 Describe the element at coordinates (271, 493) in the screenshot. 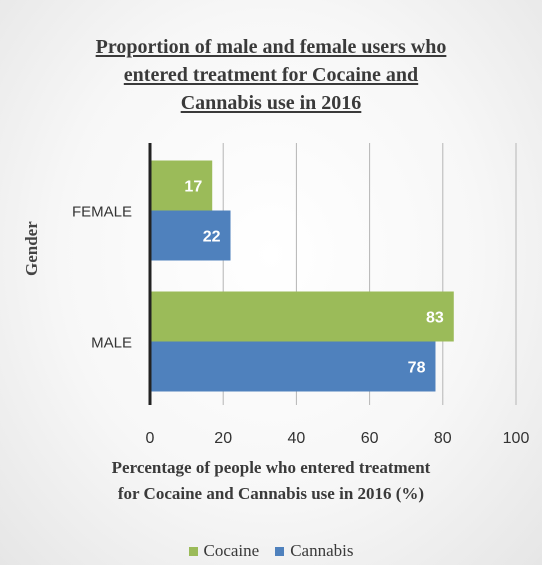

I see `x-axis-label-line-2: for Cocaine and Cannabis use in 2016 (%)` at that location.